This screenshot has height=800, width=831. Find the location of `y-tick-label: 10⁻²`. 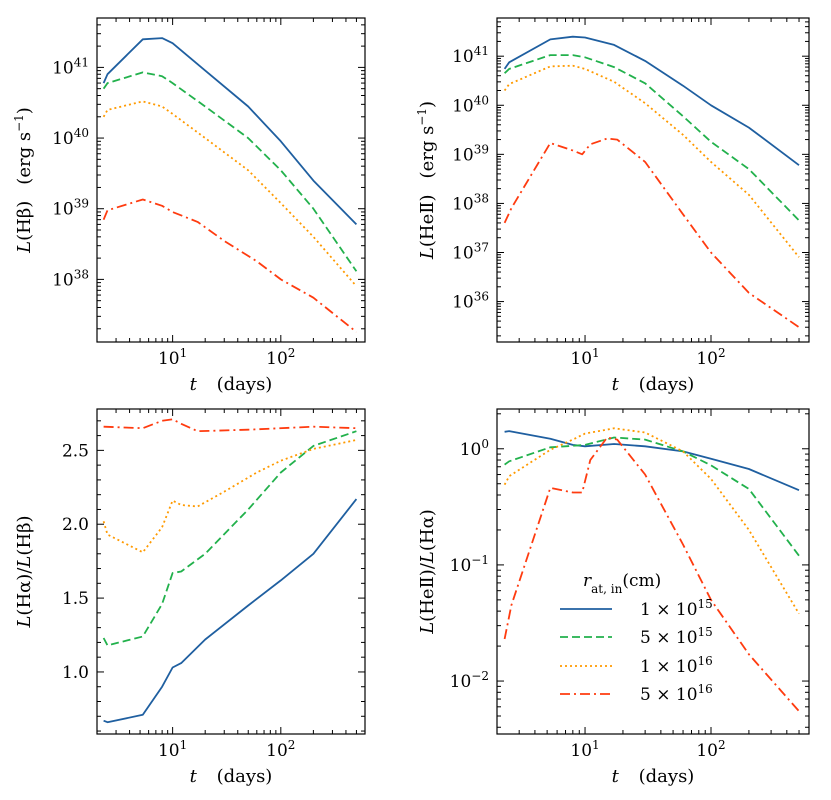

y-tick-label: 10⁻² is located at coordinates (469, 680).